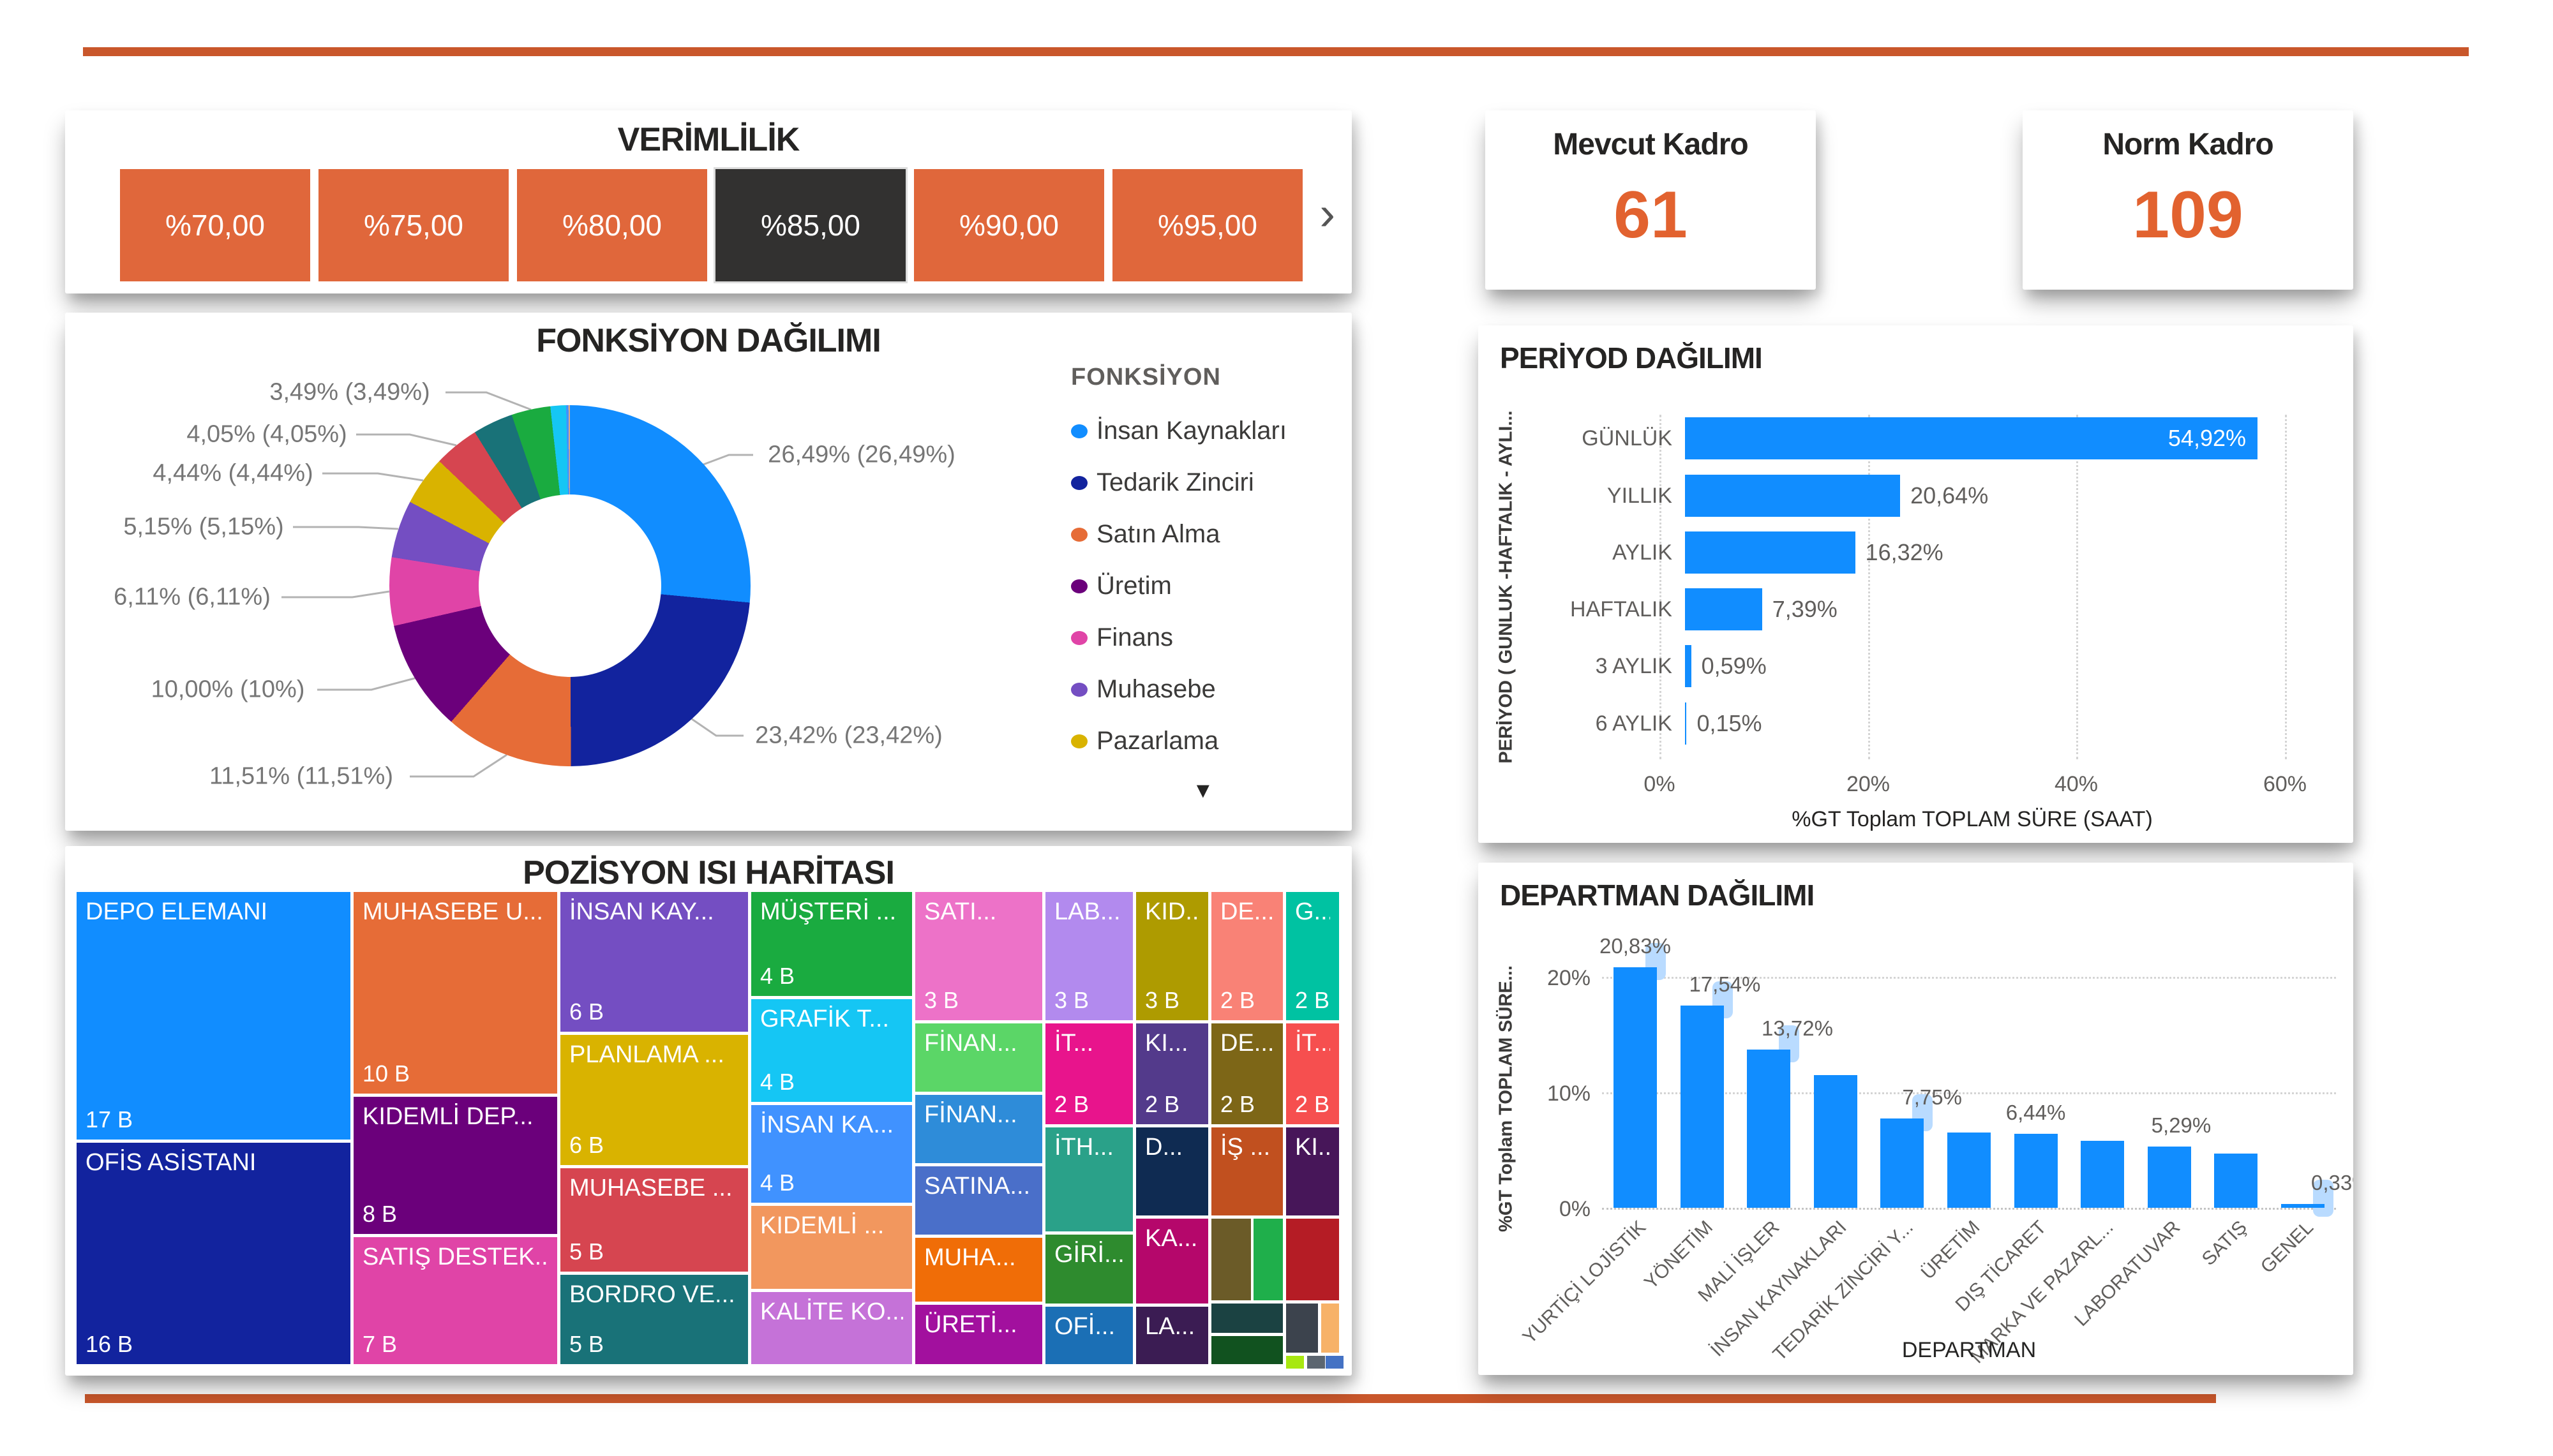  I want to click on top-accent-rule, so click(1276, 51).